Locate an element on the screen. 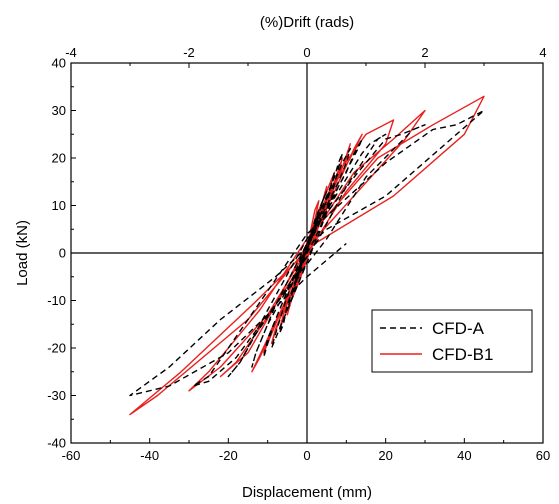 The height and width of the screenshot is (504, 559). y-tick-label: 40 is located at coordinates (59, 63).